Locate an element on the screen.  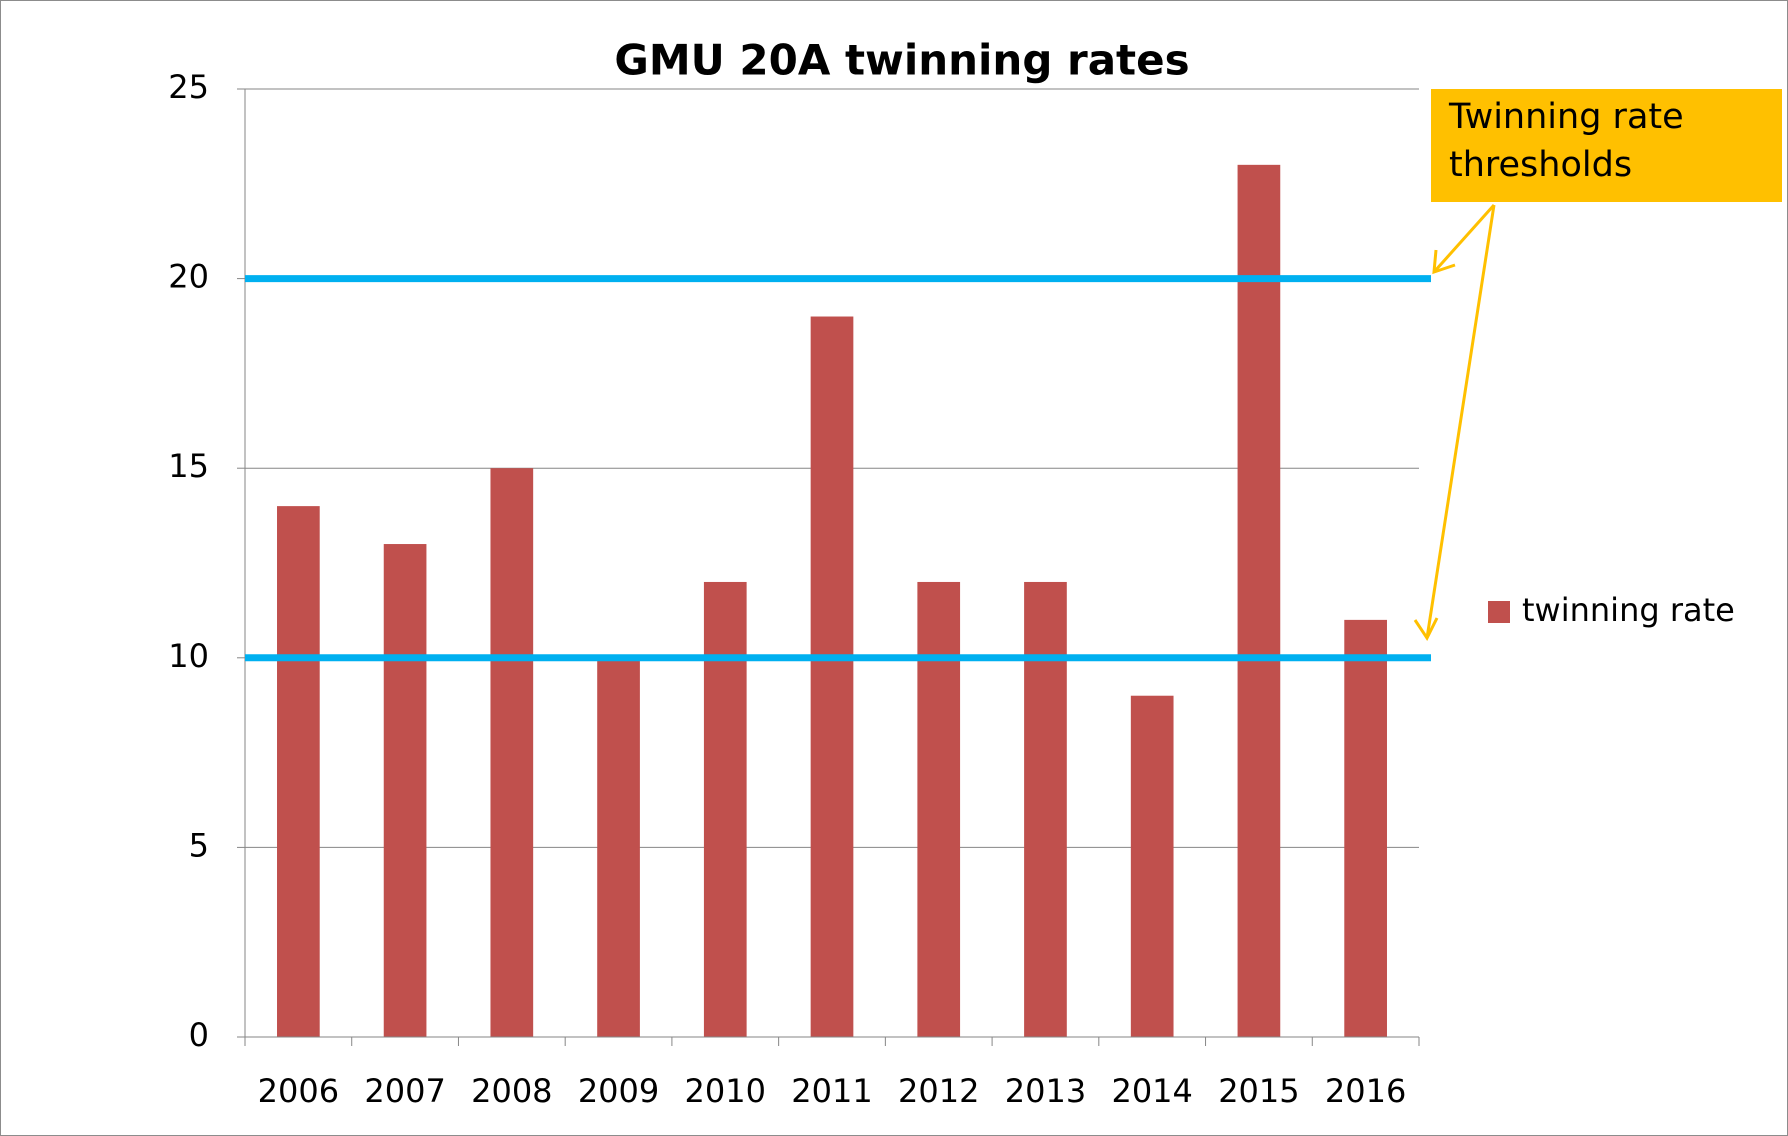
x-tick-label: 2009 is located at coordinates (618, 1091).